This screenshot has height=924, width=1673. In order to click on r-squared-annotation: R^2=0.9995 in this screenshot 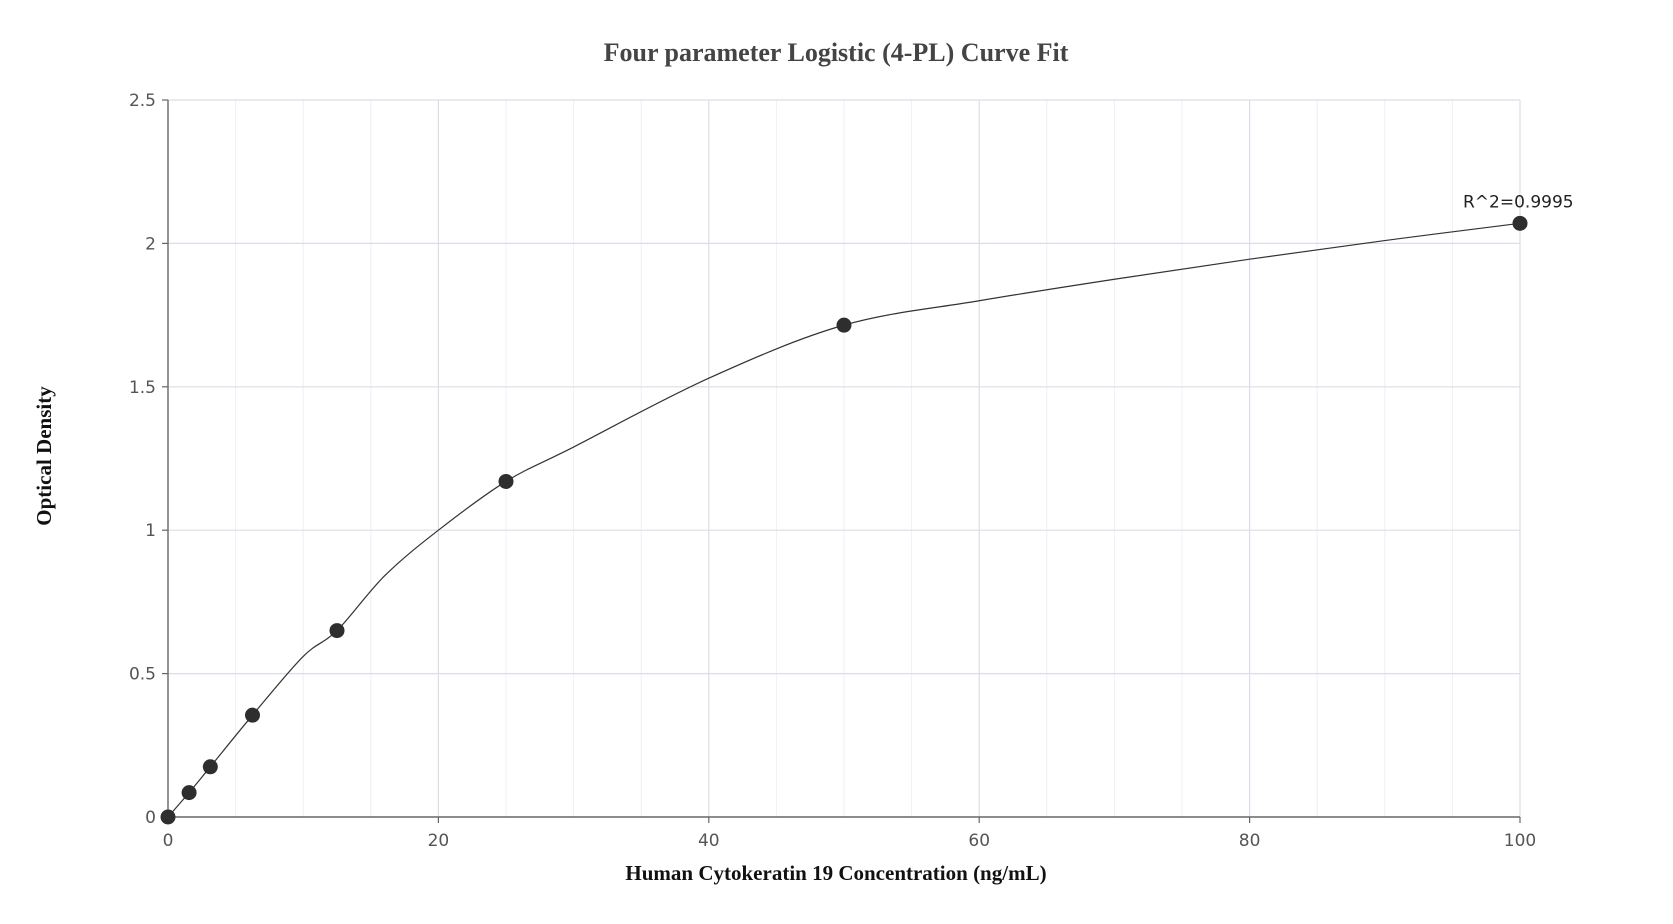, I will do `click(1518, 202)`.